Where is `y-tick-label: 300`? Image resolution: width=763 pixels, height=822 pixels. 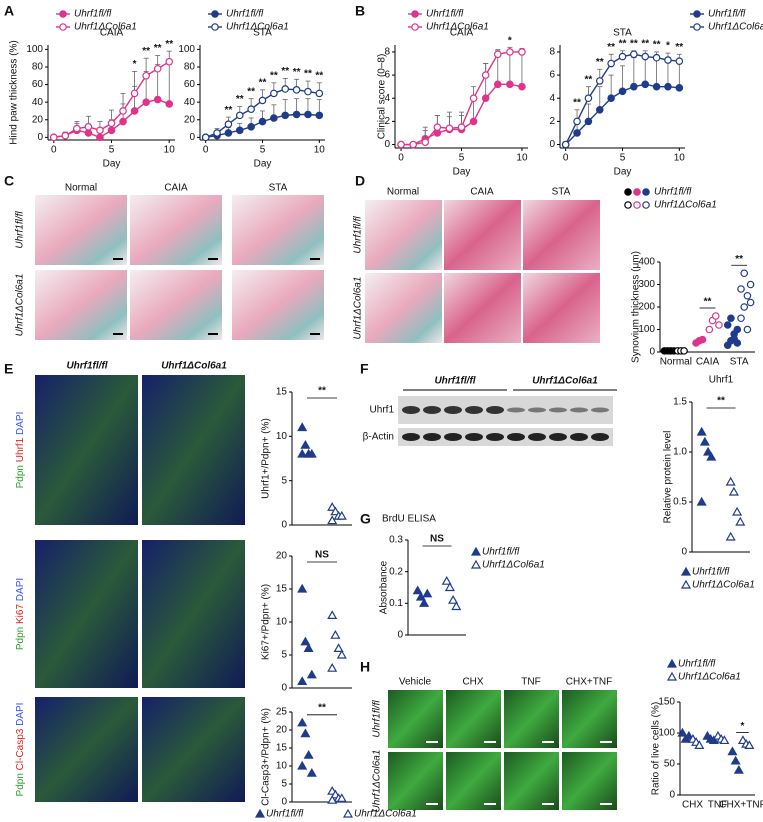
y-tick-label: 300 is located at coordinates (646, 284).